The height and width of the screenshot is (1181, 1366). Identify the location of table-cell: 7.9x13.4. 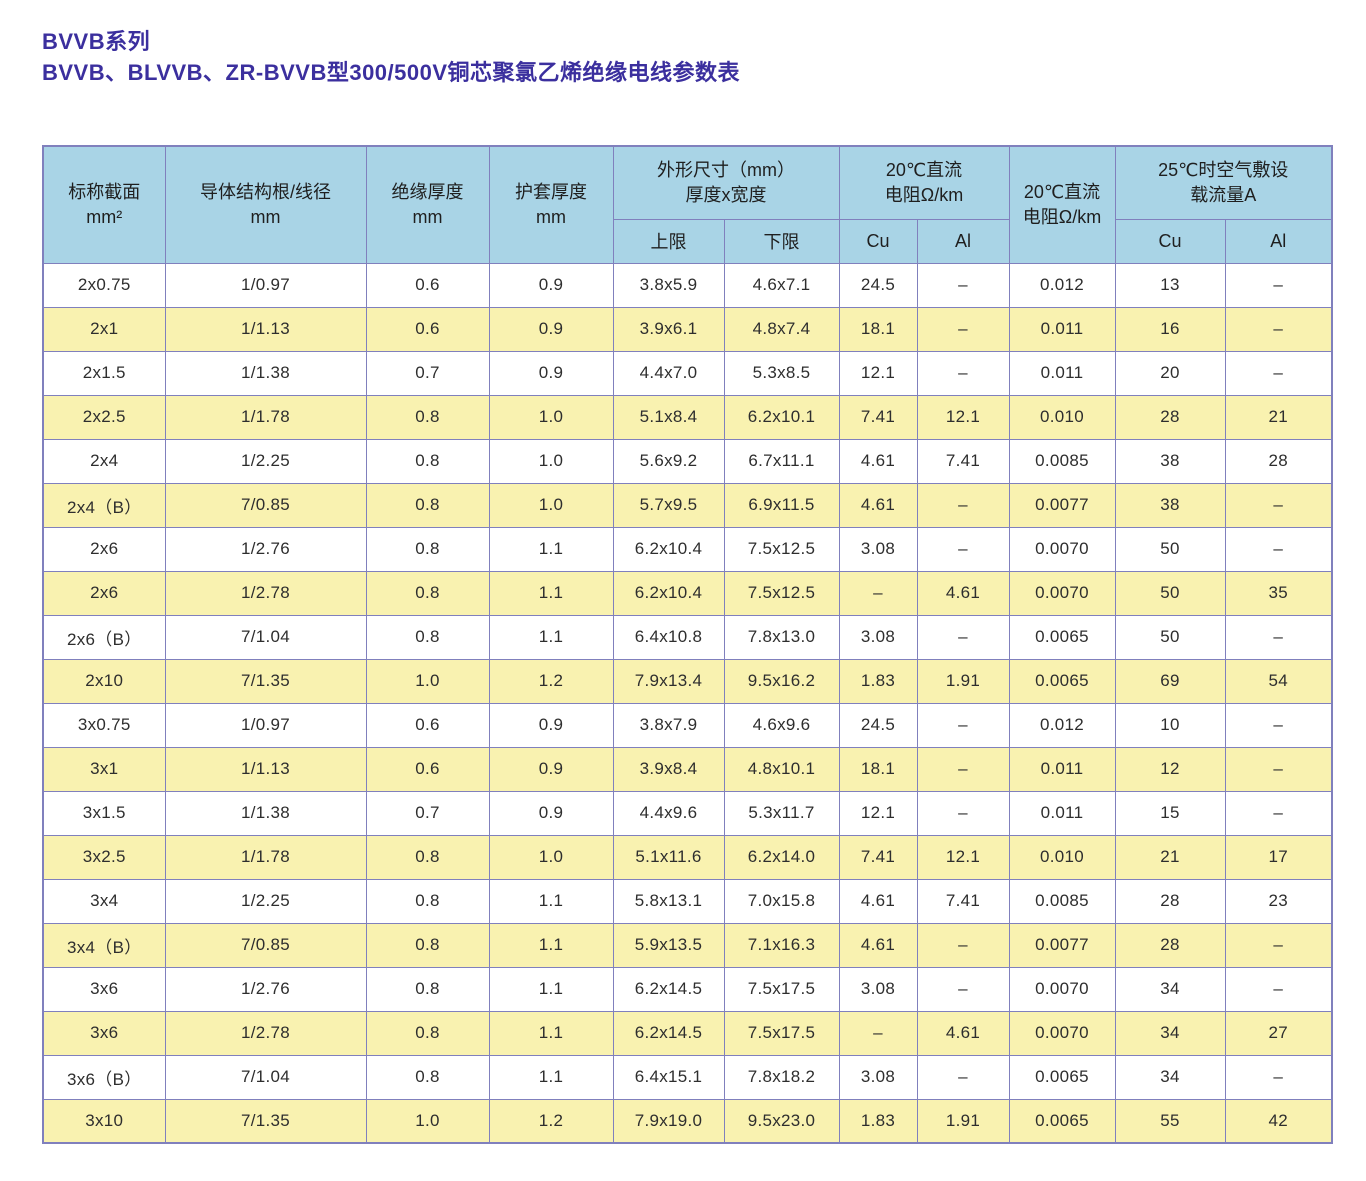
(668, 681).